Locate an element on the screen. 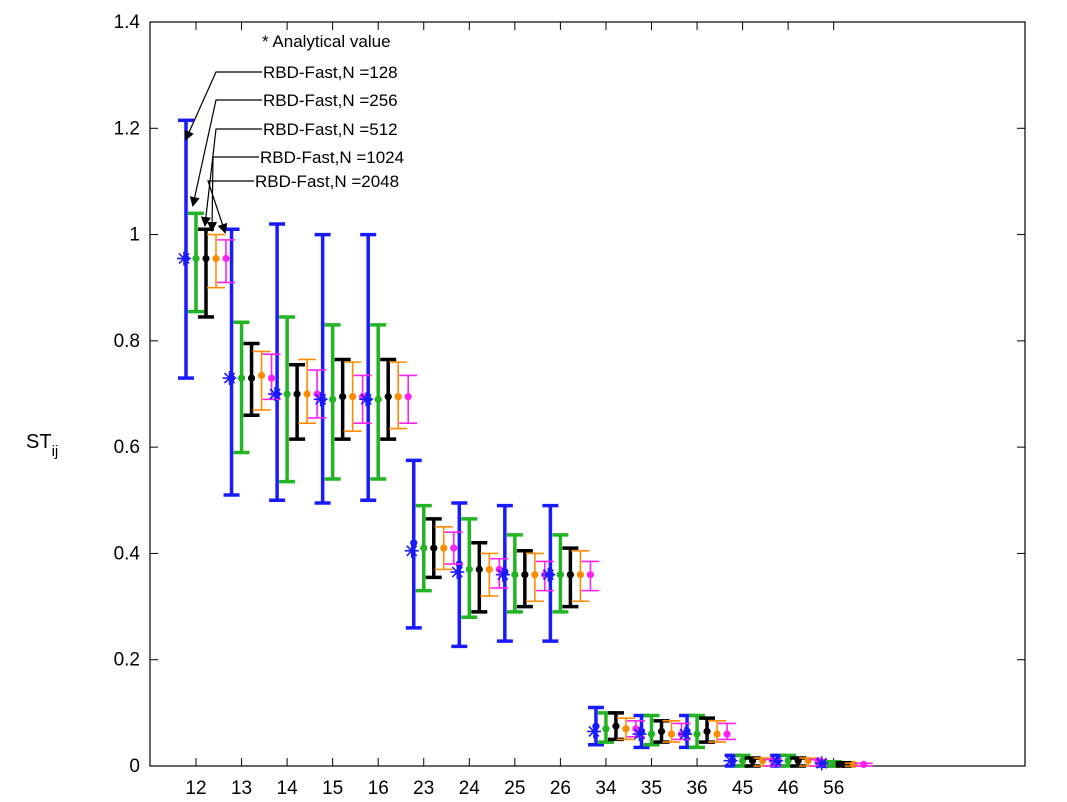 The height and width of the screenshot is (802, 1067). x-tick-label: 46 is located at coordinates (788, 788).